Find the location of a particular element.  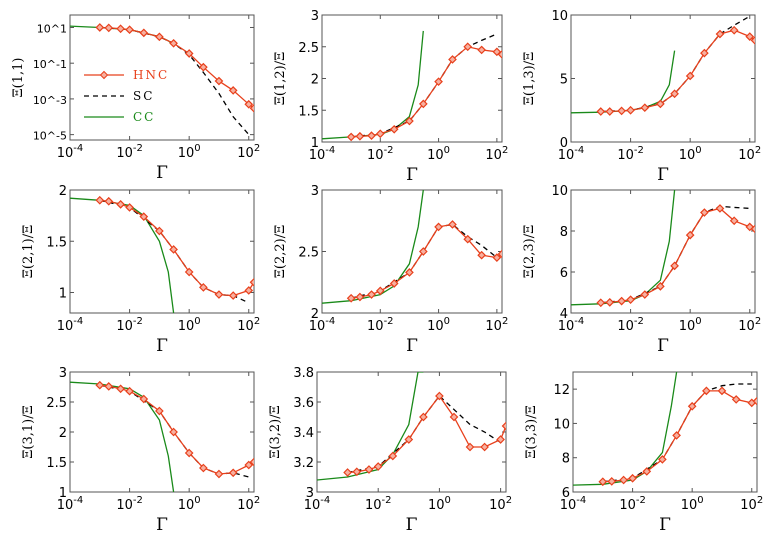

sc-series-line is located at coordinates (675, 254).